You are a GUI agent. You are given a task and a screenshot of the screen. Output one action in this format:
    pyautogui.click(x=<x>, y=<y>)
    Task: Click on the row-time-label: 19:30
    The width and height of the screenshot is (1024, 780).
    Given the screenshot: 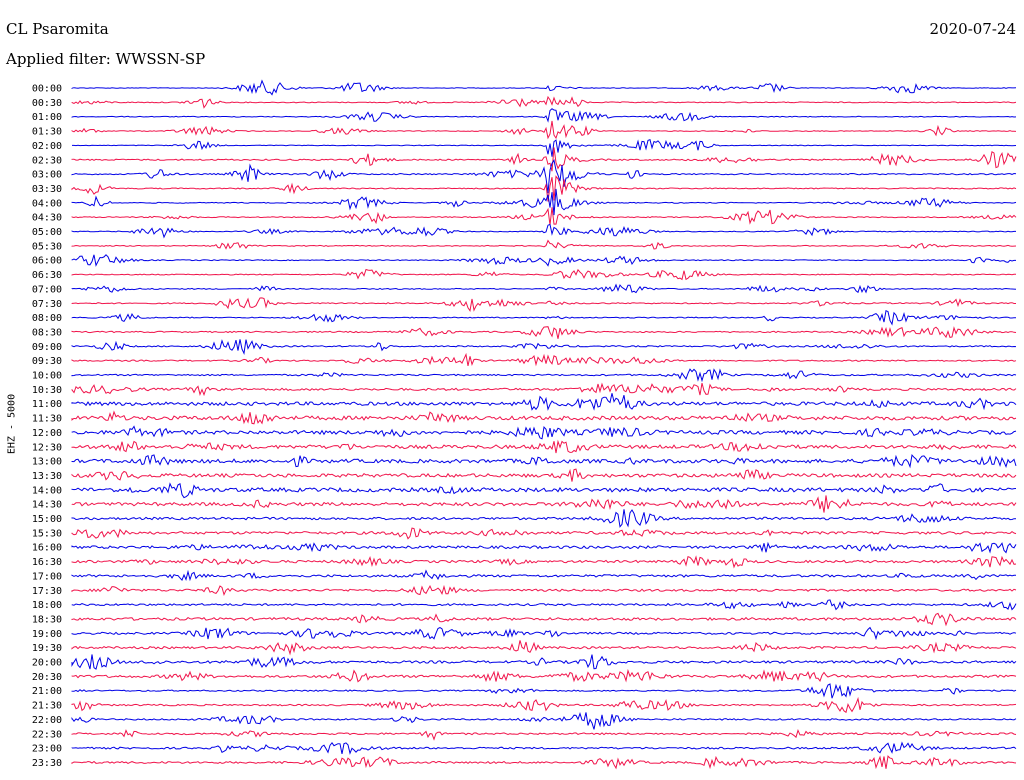 What is the action you would take?
    pyautogui.click(x=47, y=648)
    